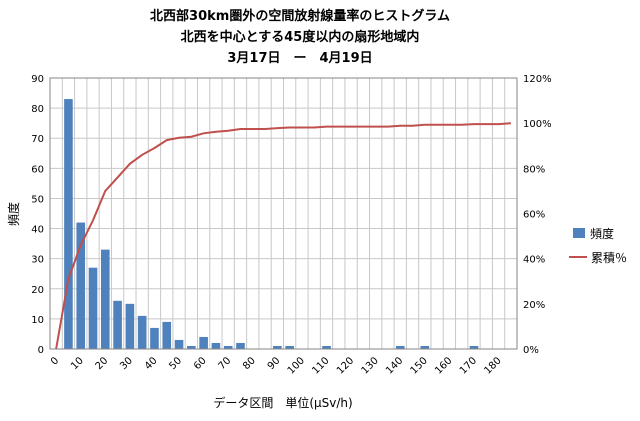 This screenshot has width=640, height=421. I want to click on y-tick-label-right: 100%, so click(537, 124).